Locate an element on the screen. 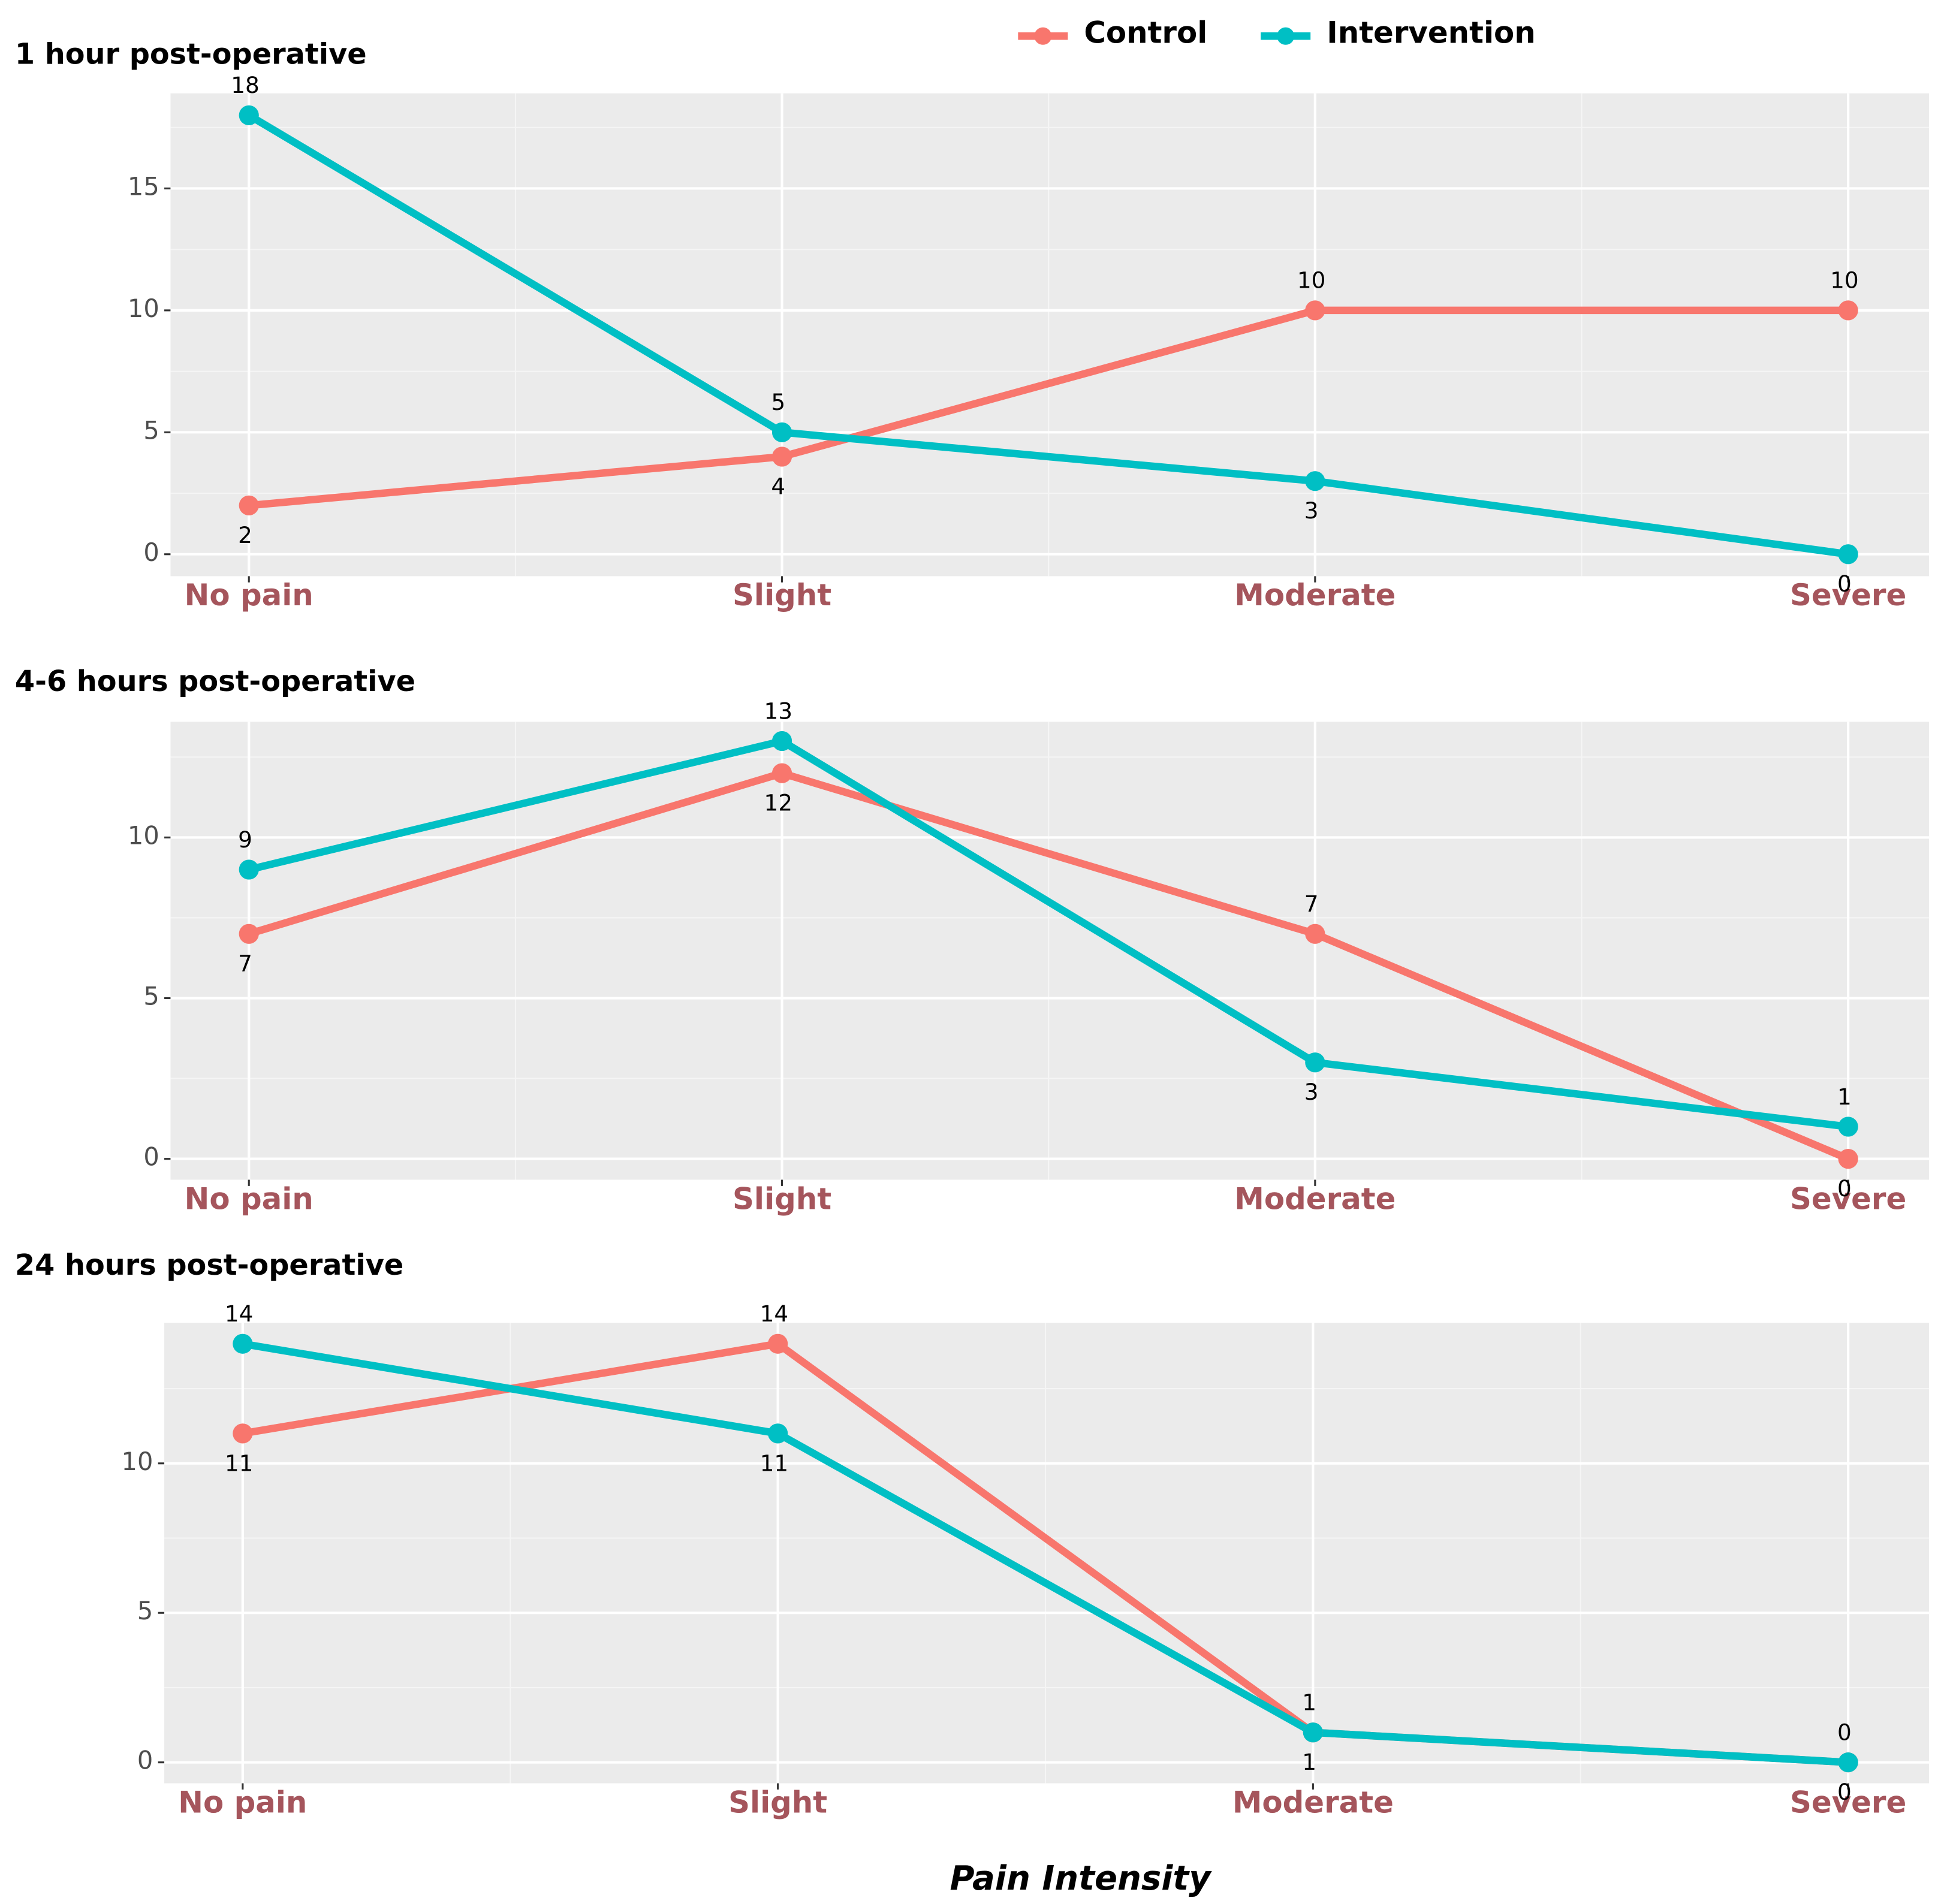 This screenshot has height=1904, width=1944. data-label: 12 is located at coordinates (779, 803).